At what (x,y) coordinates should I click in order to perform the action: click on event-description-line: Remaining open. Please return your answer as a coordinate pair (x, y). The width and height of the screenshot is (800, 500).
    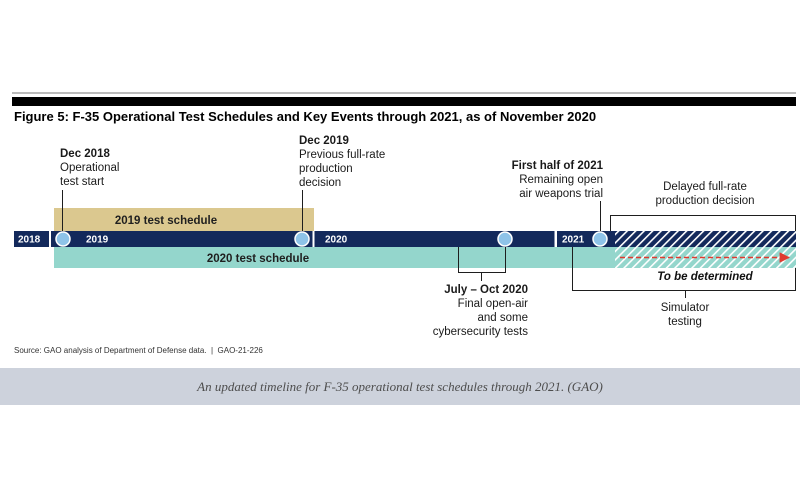
    Looking at the image, I should click on (561, 180).